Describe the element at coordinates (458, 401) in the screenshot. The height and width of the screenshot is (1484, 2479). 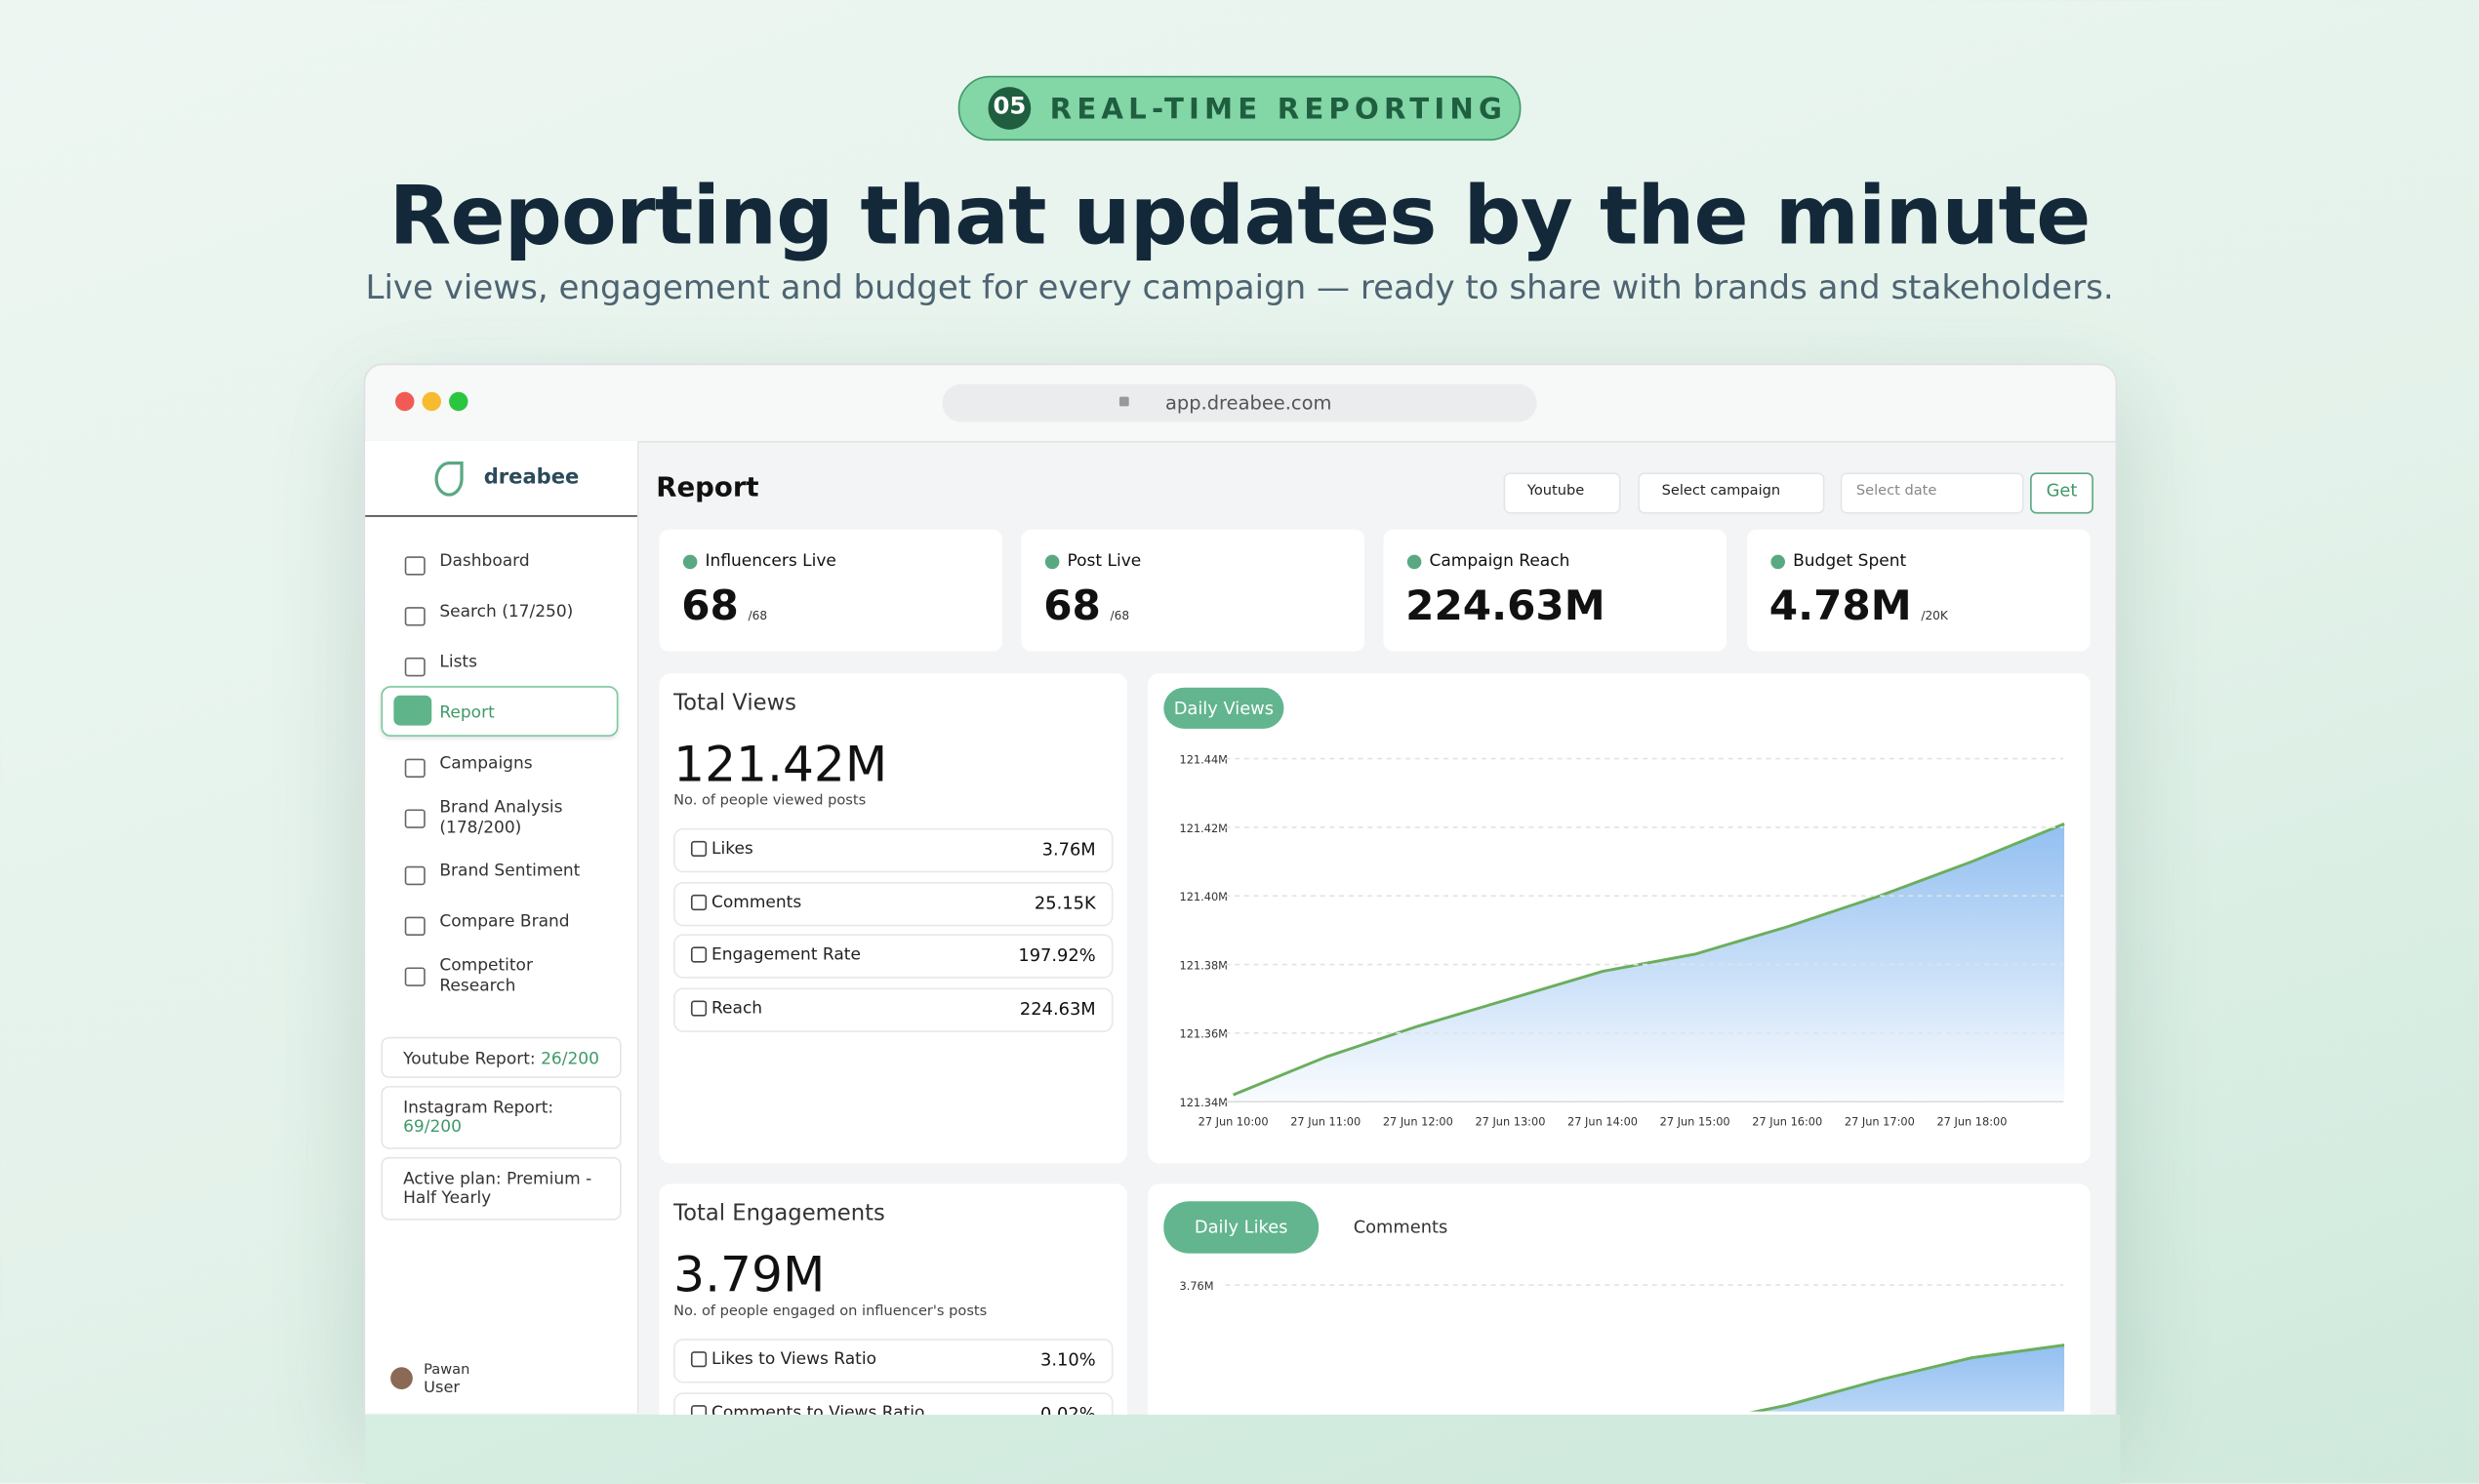
I see `window-max` at that location.